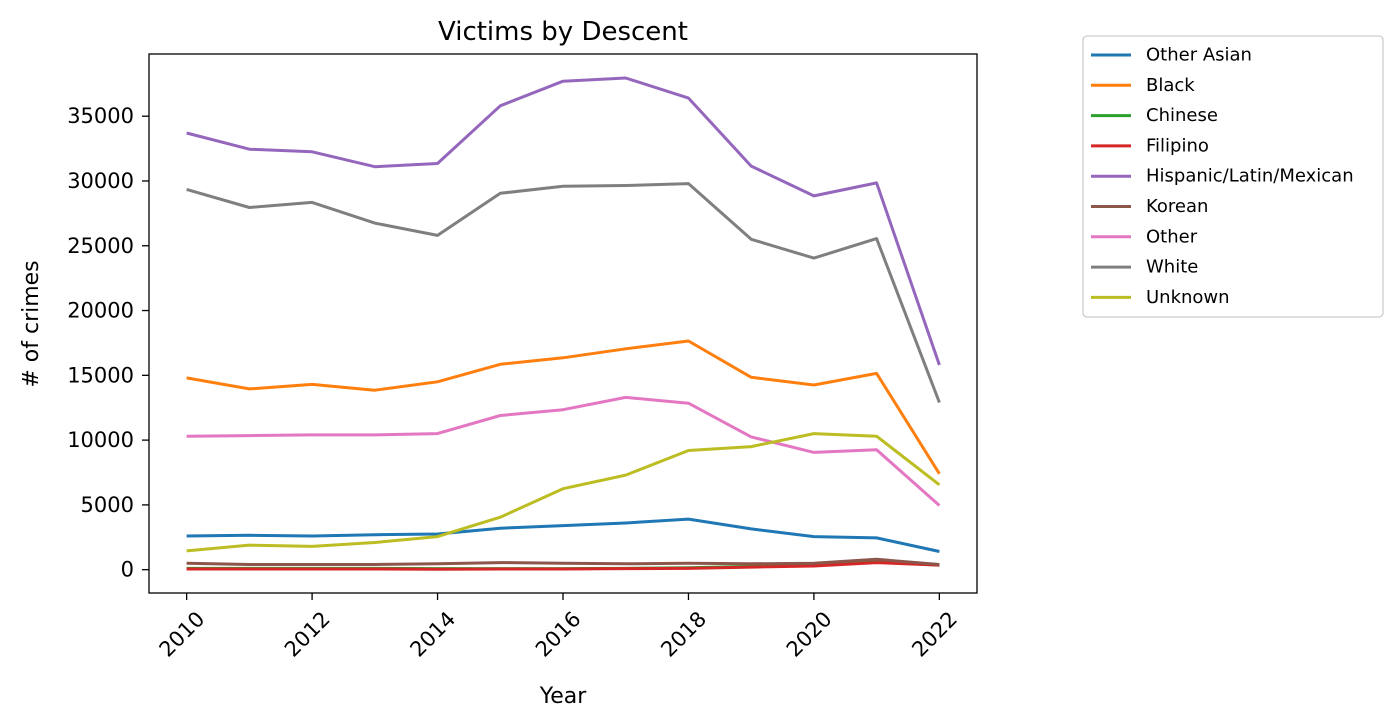  What do you see at coordinates (432, 634) in the screenshot?
I see `x-tick-label: 2014` at bounding box center [432, 634].